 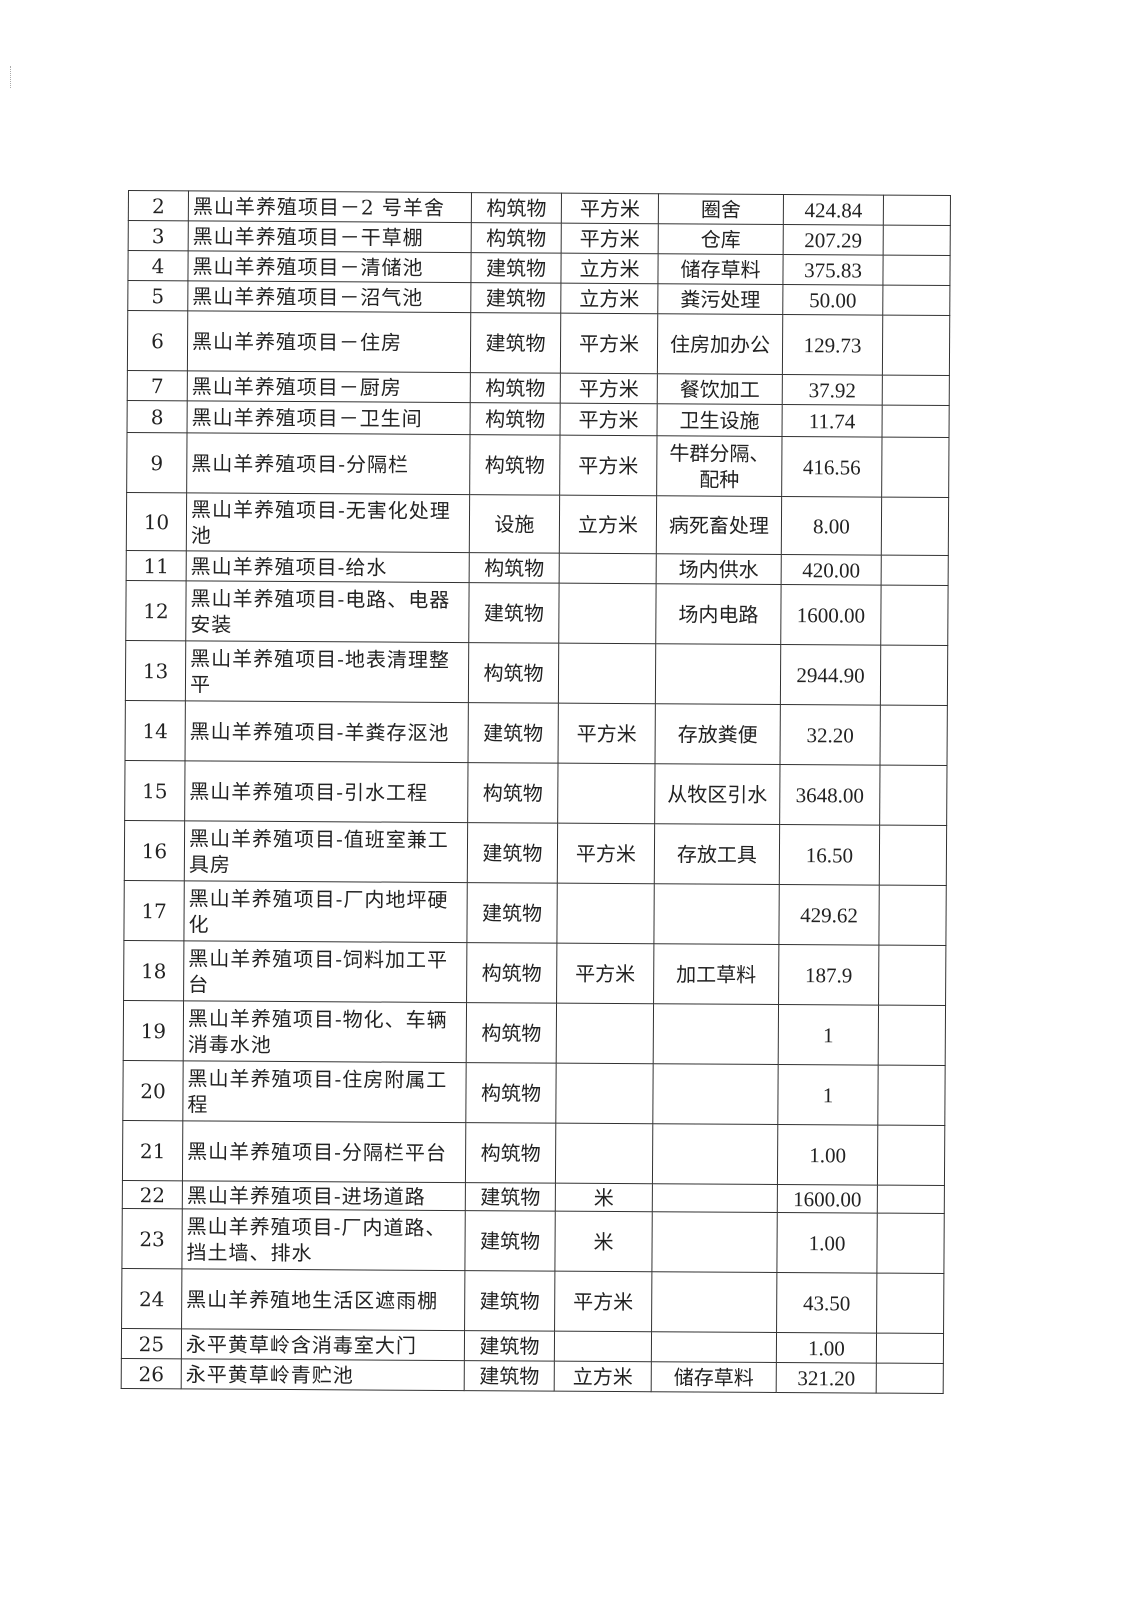 What do you see at coordinates (832, 300) in the screenshot?
I see `quantity: 50.00` at bounding box center [832, 300].